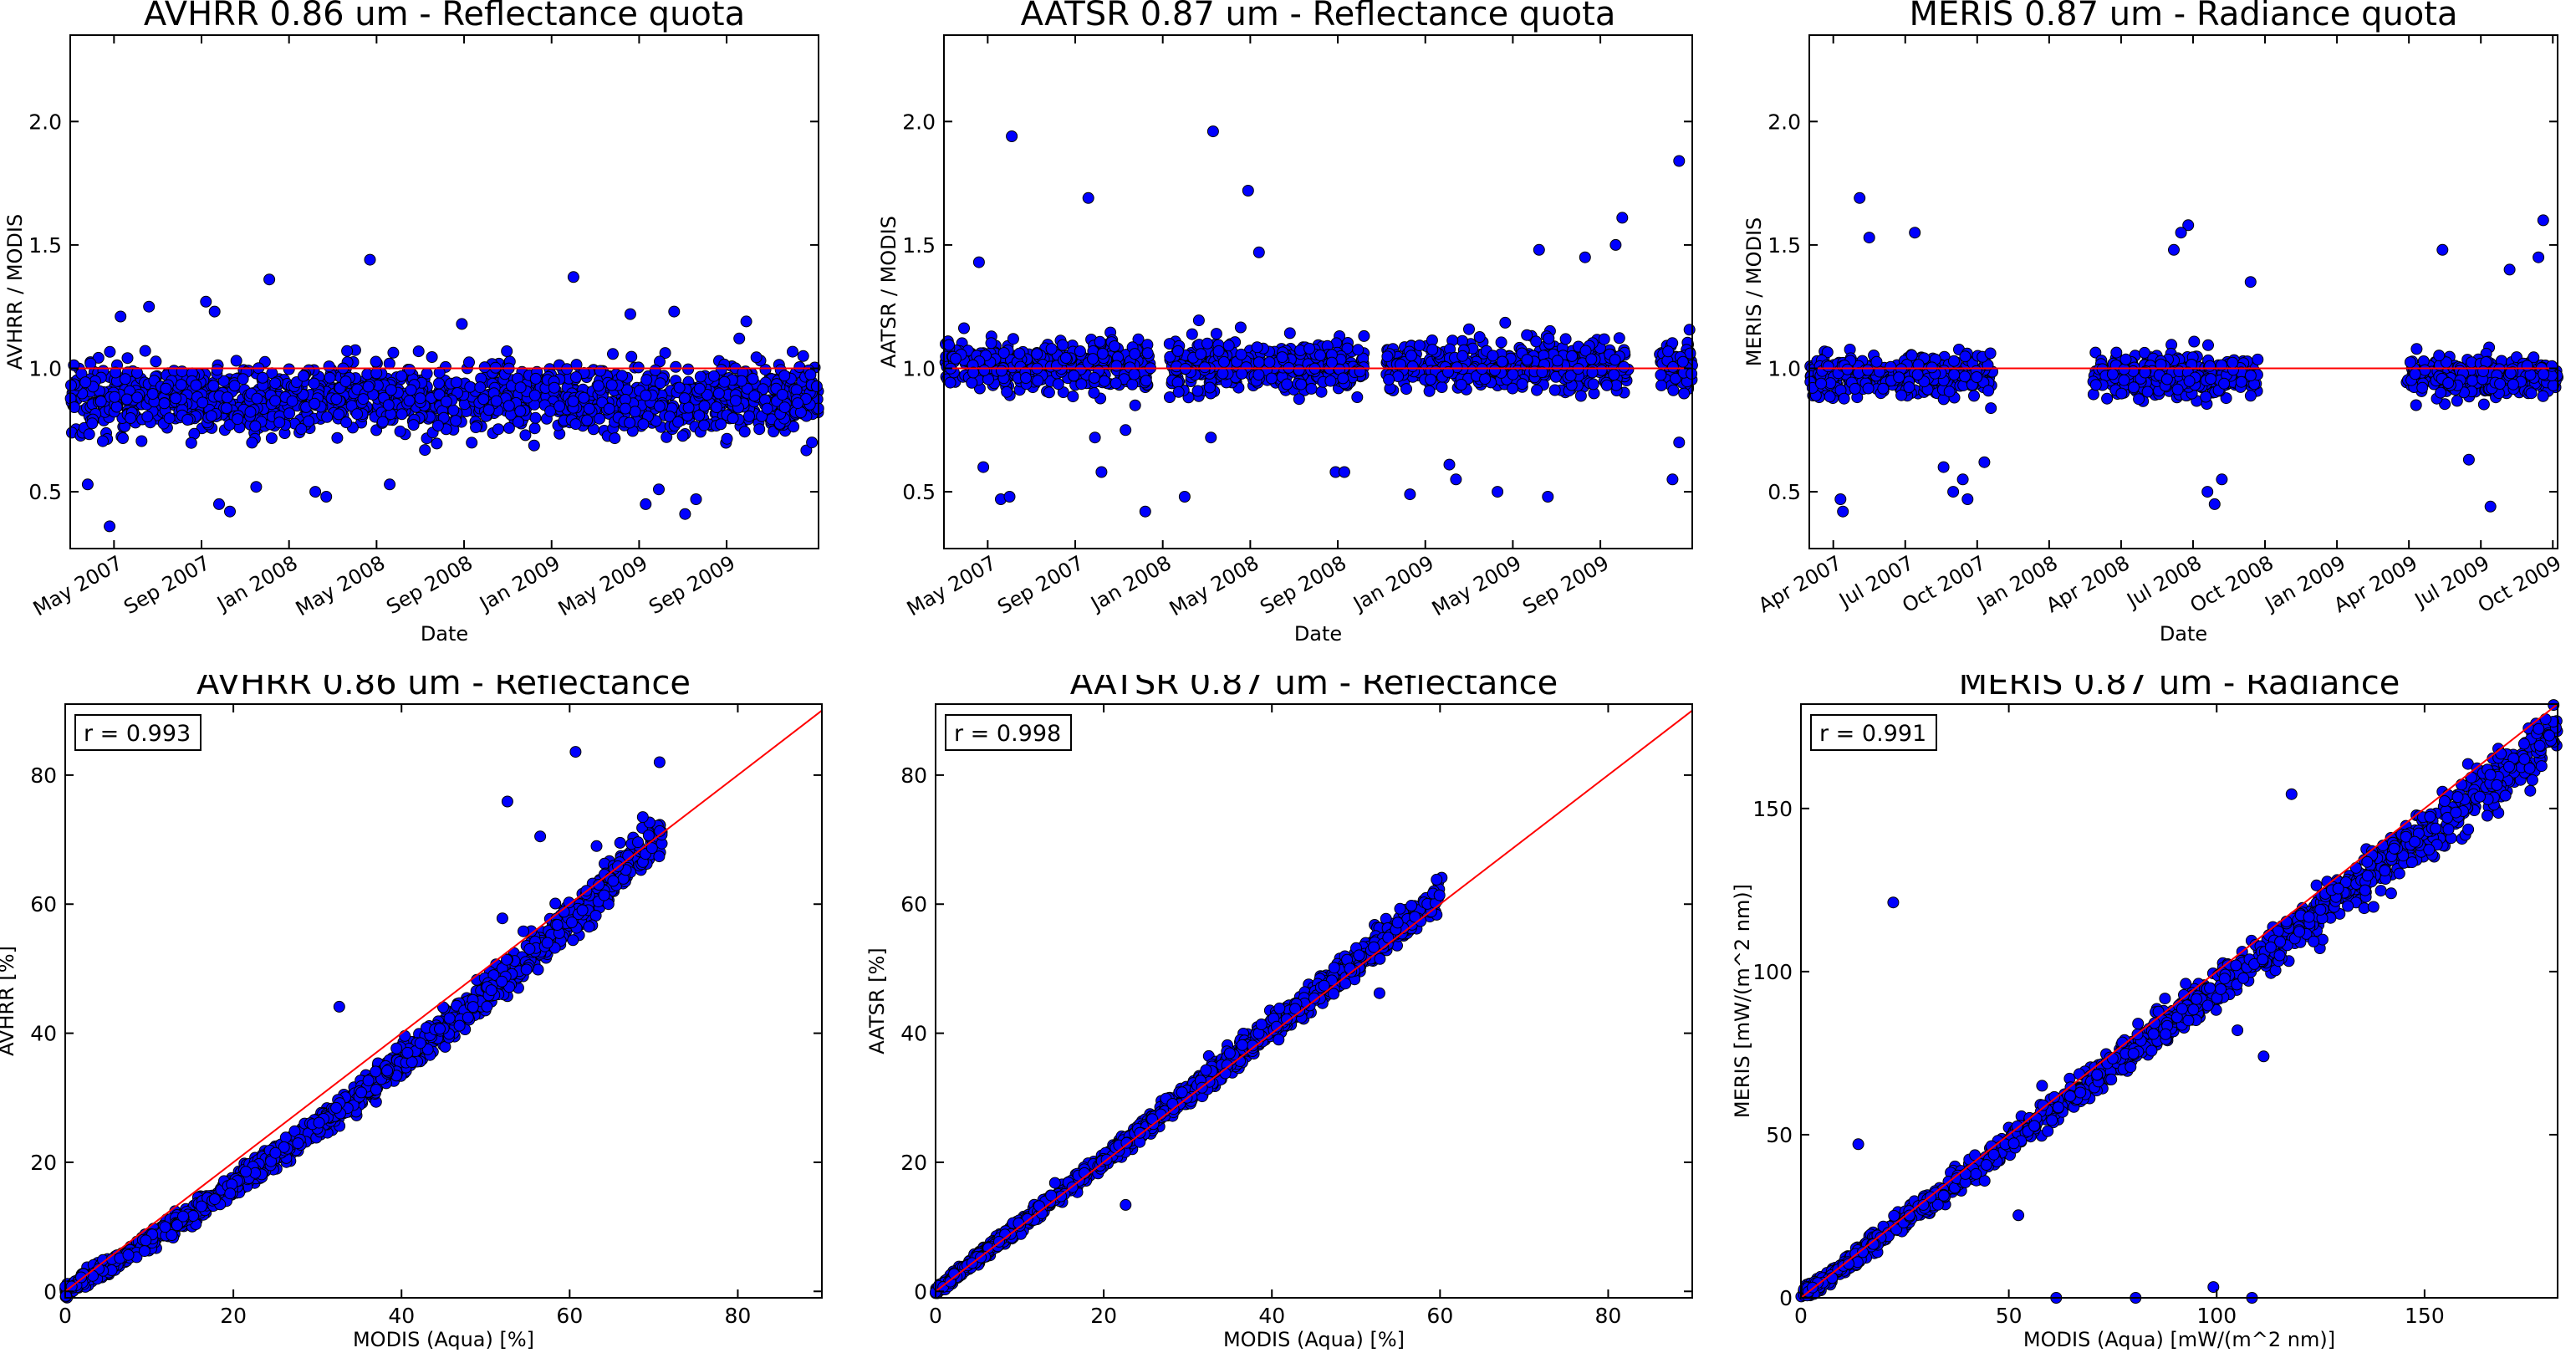 Image resolution: width=2576 pixels, height=1353 pixels. Describe the element at coordinates (2519, 584) in the screenshot. I see `x-tick-label: Oct 2009` at that location.